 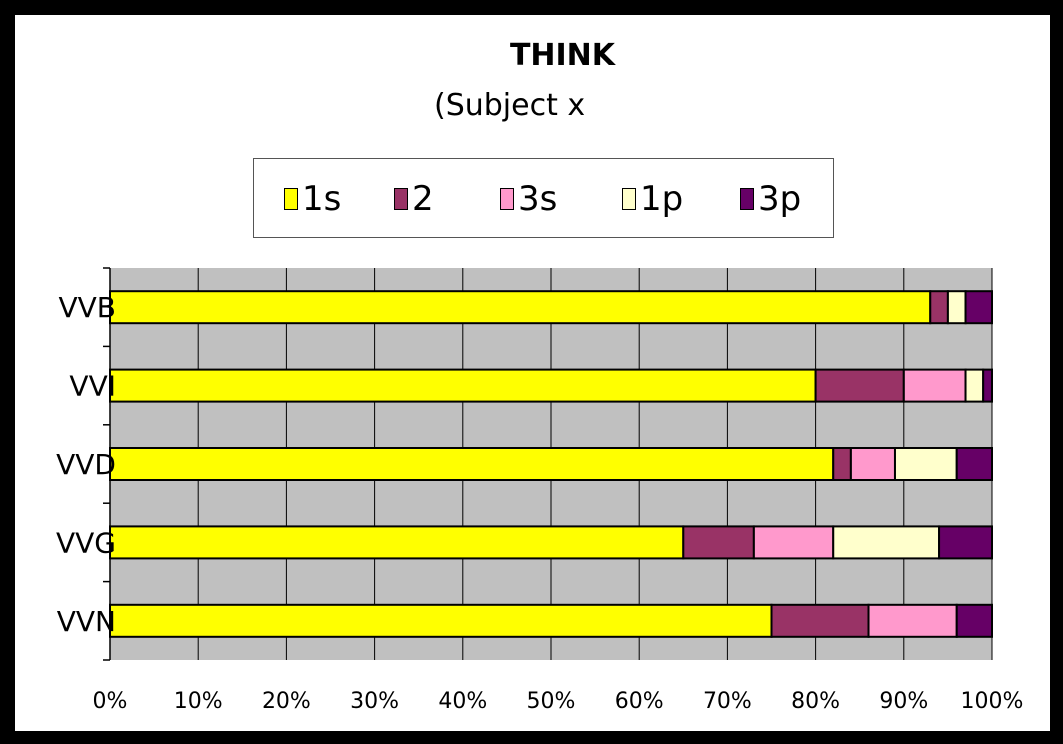 I want to click on bar-vvd-1s, so click(x=472, y=464).